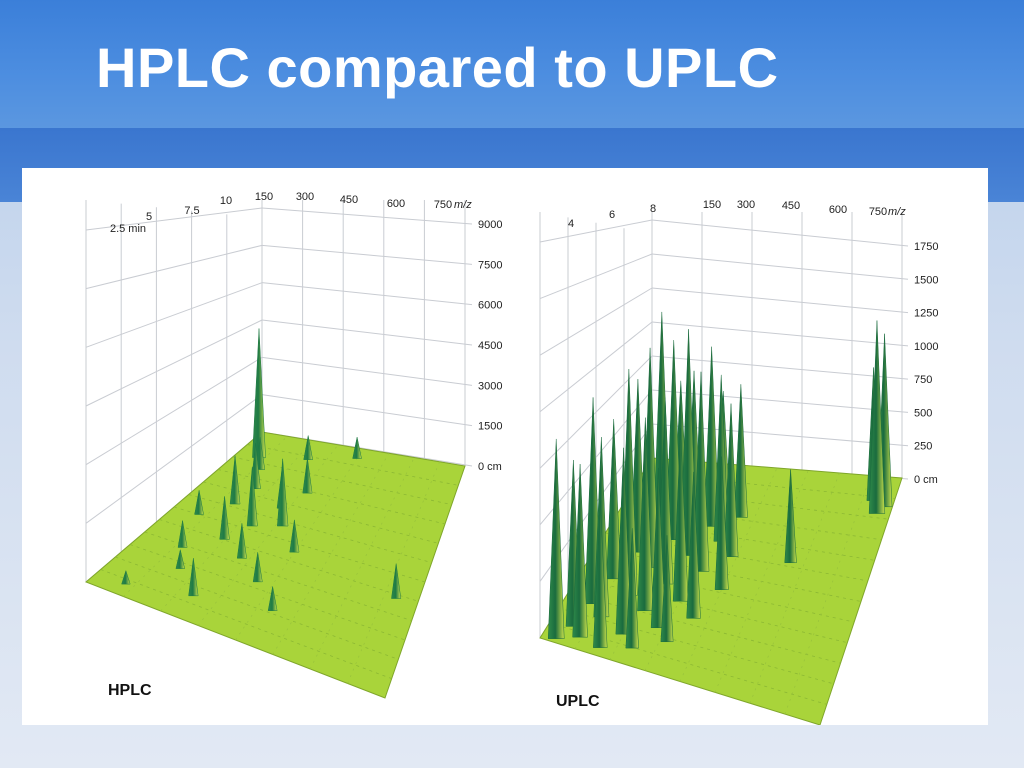 The height and width of the screenshot is (768, 1024). I want to click on intensity-tick-label: 1250, so click(926, 314).